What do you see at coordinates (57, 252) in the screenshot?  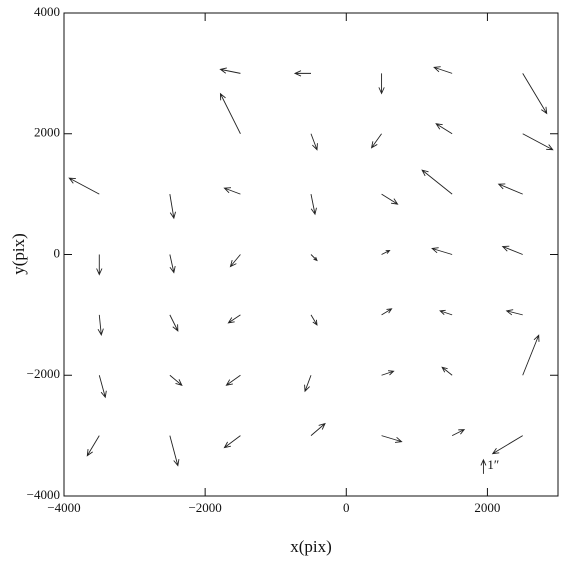 I see `y-tick-label: 0` at bounding box center [57, 252].